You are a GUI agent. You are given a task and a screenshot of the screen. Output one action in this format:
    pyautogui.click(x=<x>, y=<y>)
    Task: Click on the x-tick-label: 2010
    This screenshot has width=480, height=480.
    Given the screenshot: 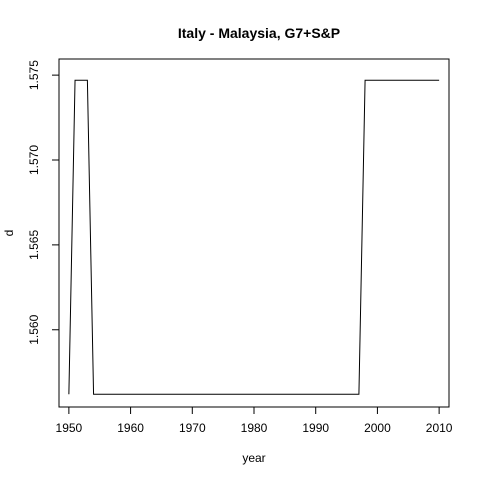 What is the action you would take?
    pyautogui.click(x=439, y=428)
    